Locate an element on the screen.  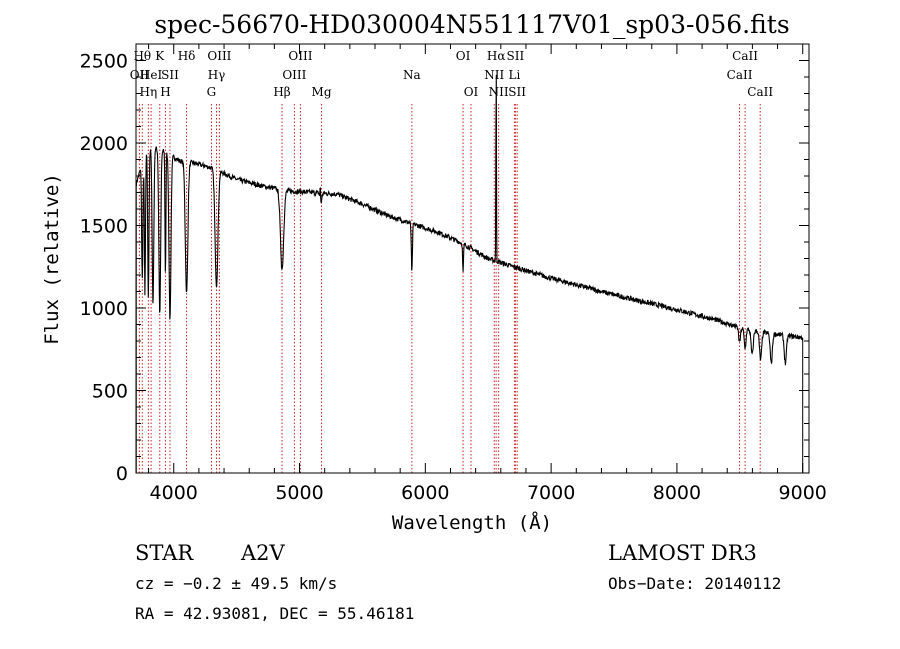
x-tick-label: 9000 is located at coordinates (803, 493).